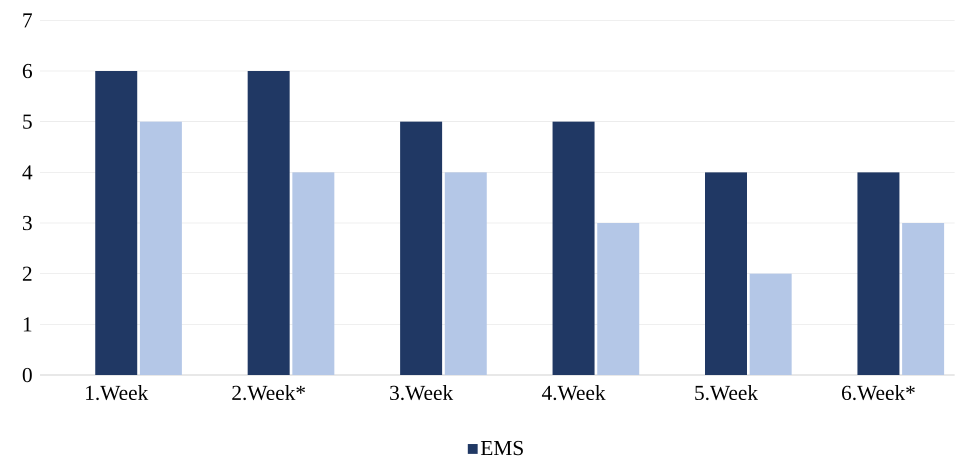  I want to click on y-tick-label: 1, so click(28, 324).